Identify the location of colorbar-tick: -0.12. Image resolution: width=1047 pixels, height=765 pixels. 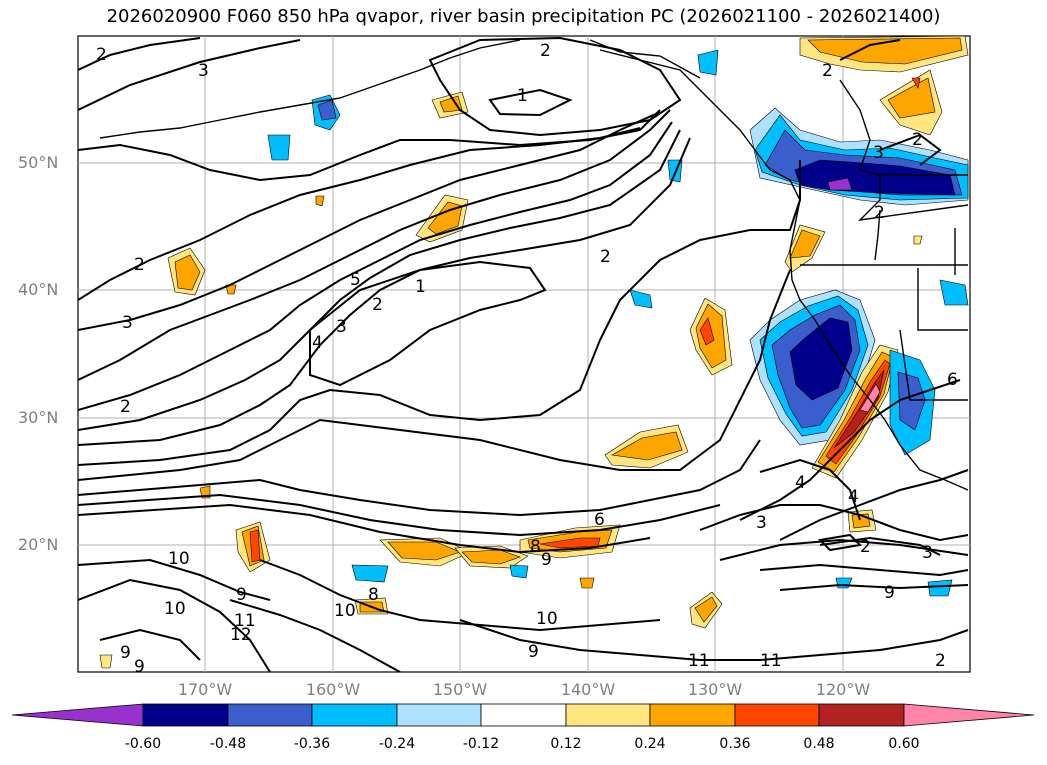
(481, 744).